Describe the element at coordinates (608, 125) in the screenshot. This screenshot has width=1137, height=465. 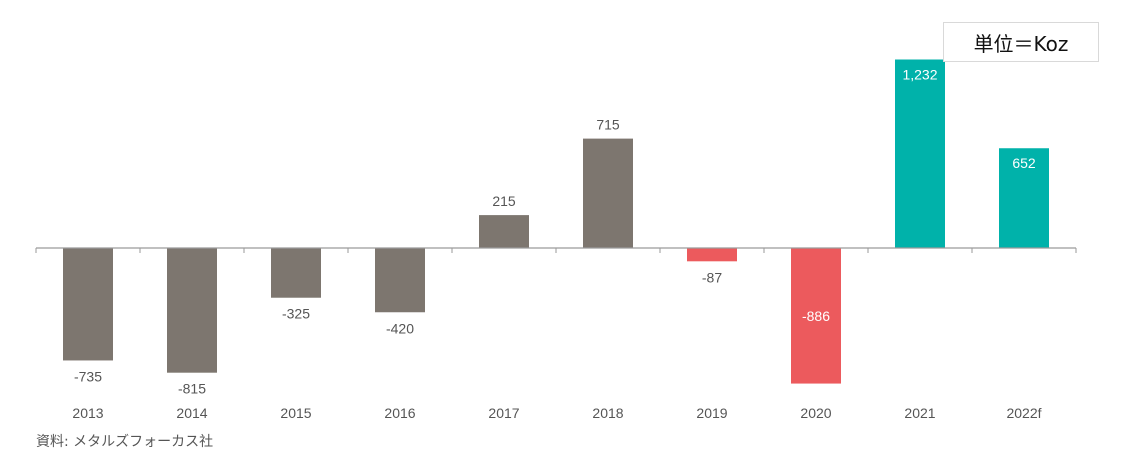
I see `data-label-2018: 715` at that location.